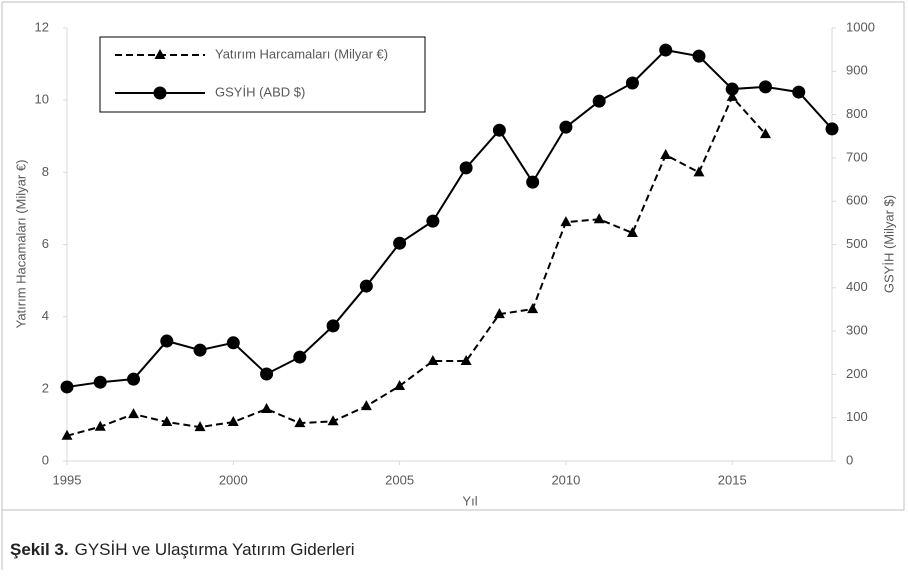 The width and height of the screenshot is (909, 587). What do you see at coordinates (857, 416) in the screenshot?
I see `y2-tick-label: 100` at bounding box center [857, 416].